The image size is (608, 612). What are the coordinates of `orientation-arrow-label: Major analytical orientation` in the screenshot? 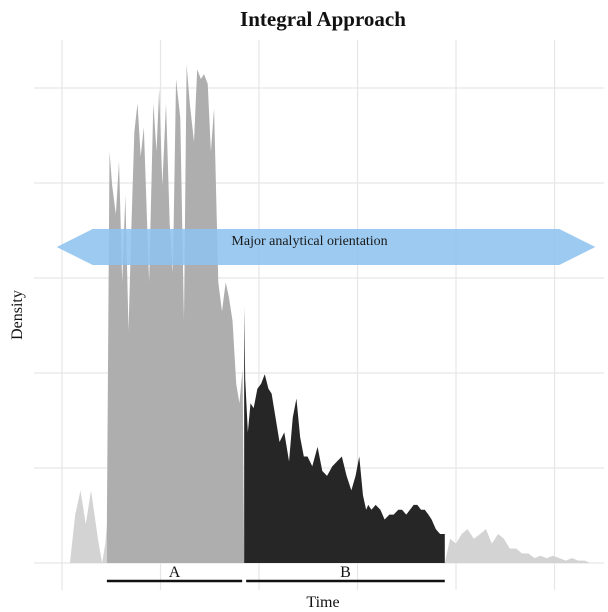 It's located at (309, 241).